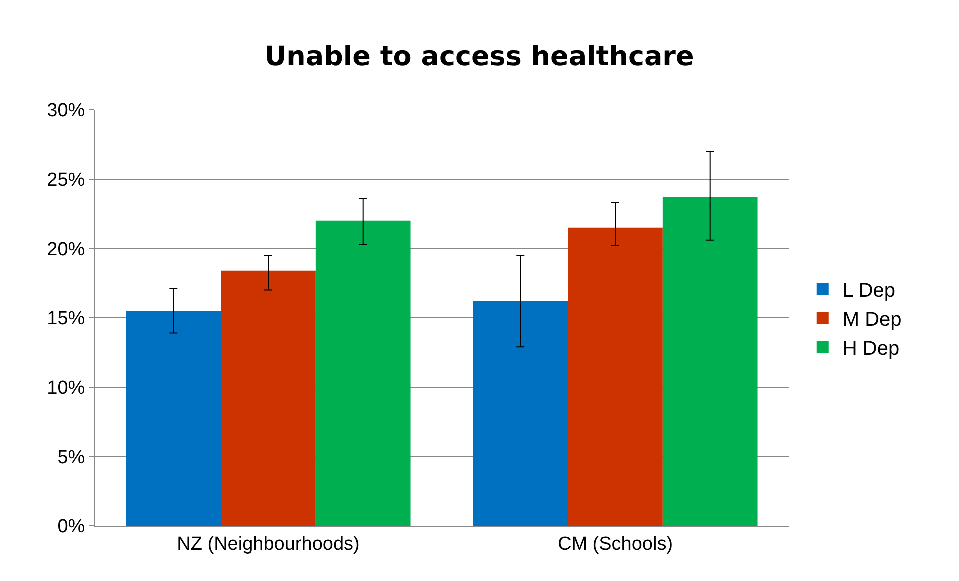  I want to click on y-tick-label: 5%, so click(72, 457).